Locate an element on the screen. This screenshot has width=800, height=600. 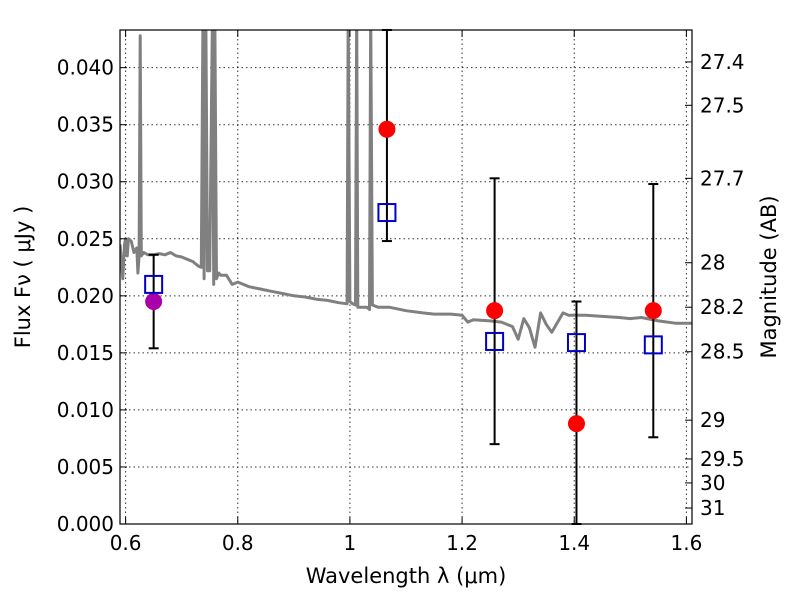
y-tick-label: 0.020 is located at coordinates (85, 296).